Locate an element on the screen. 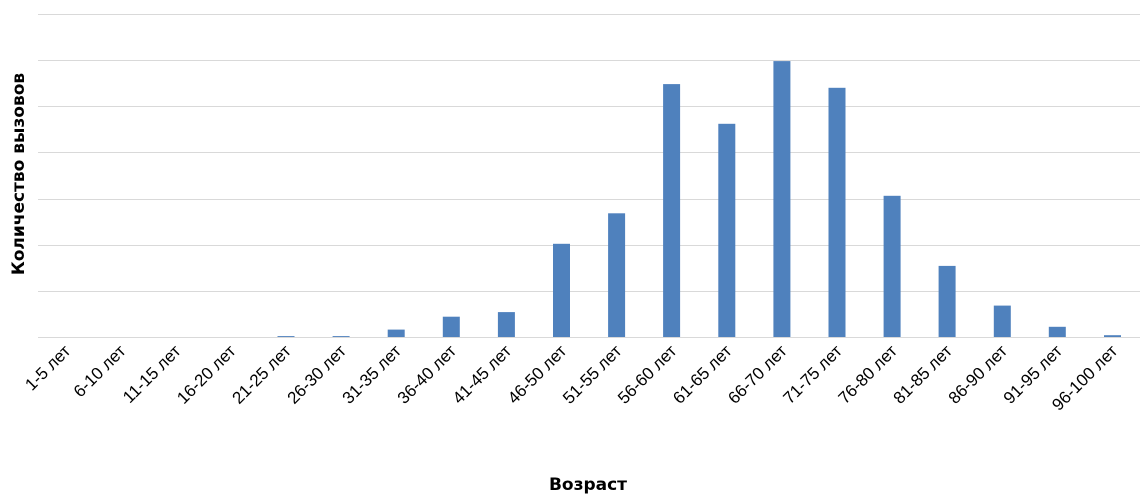 The height and width of the screenshot is (498, 1140). x-axis-title: Возраст is located at coordinates (588, 485).